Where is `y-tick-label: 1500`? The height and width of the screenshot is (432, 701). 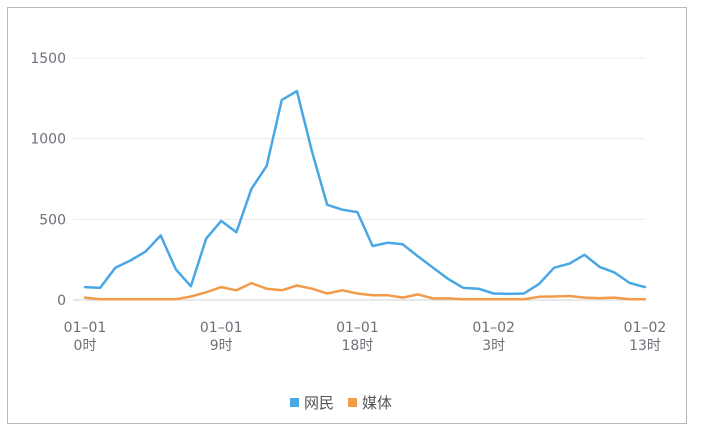
y-tick-label: 1500 is located at coordinates (48, 59).